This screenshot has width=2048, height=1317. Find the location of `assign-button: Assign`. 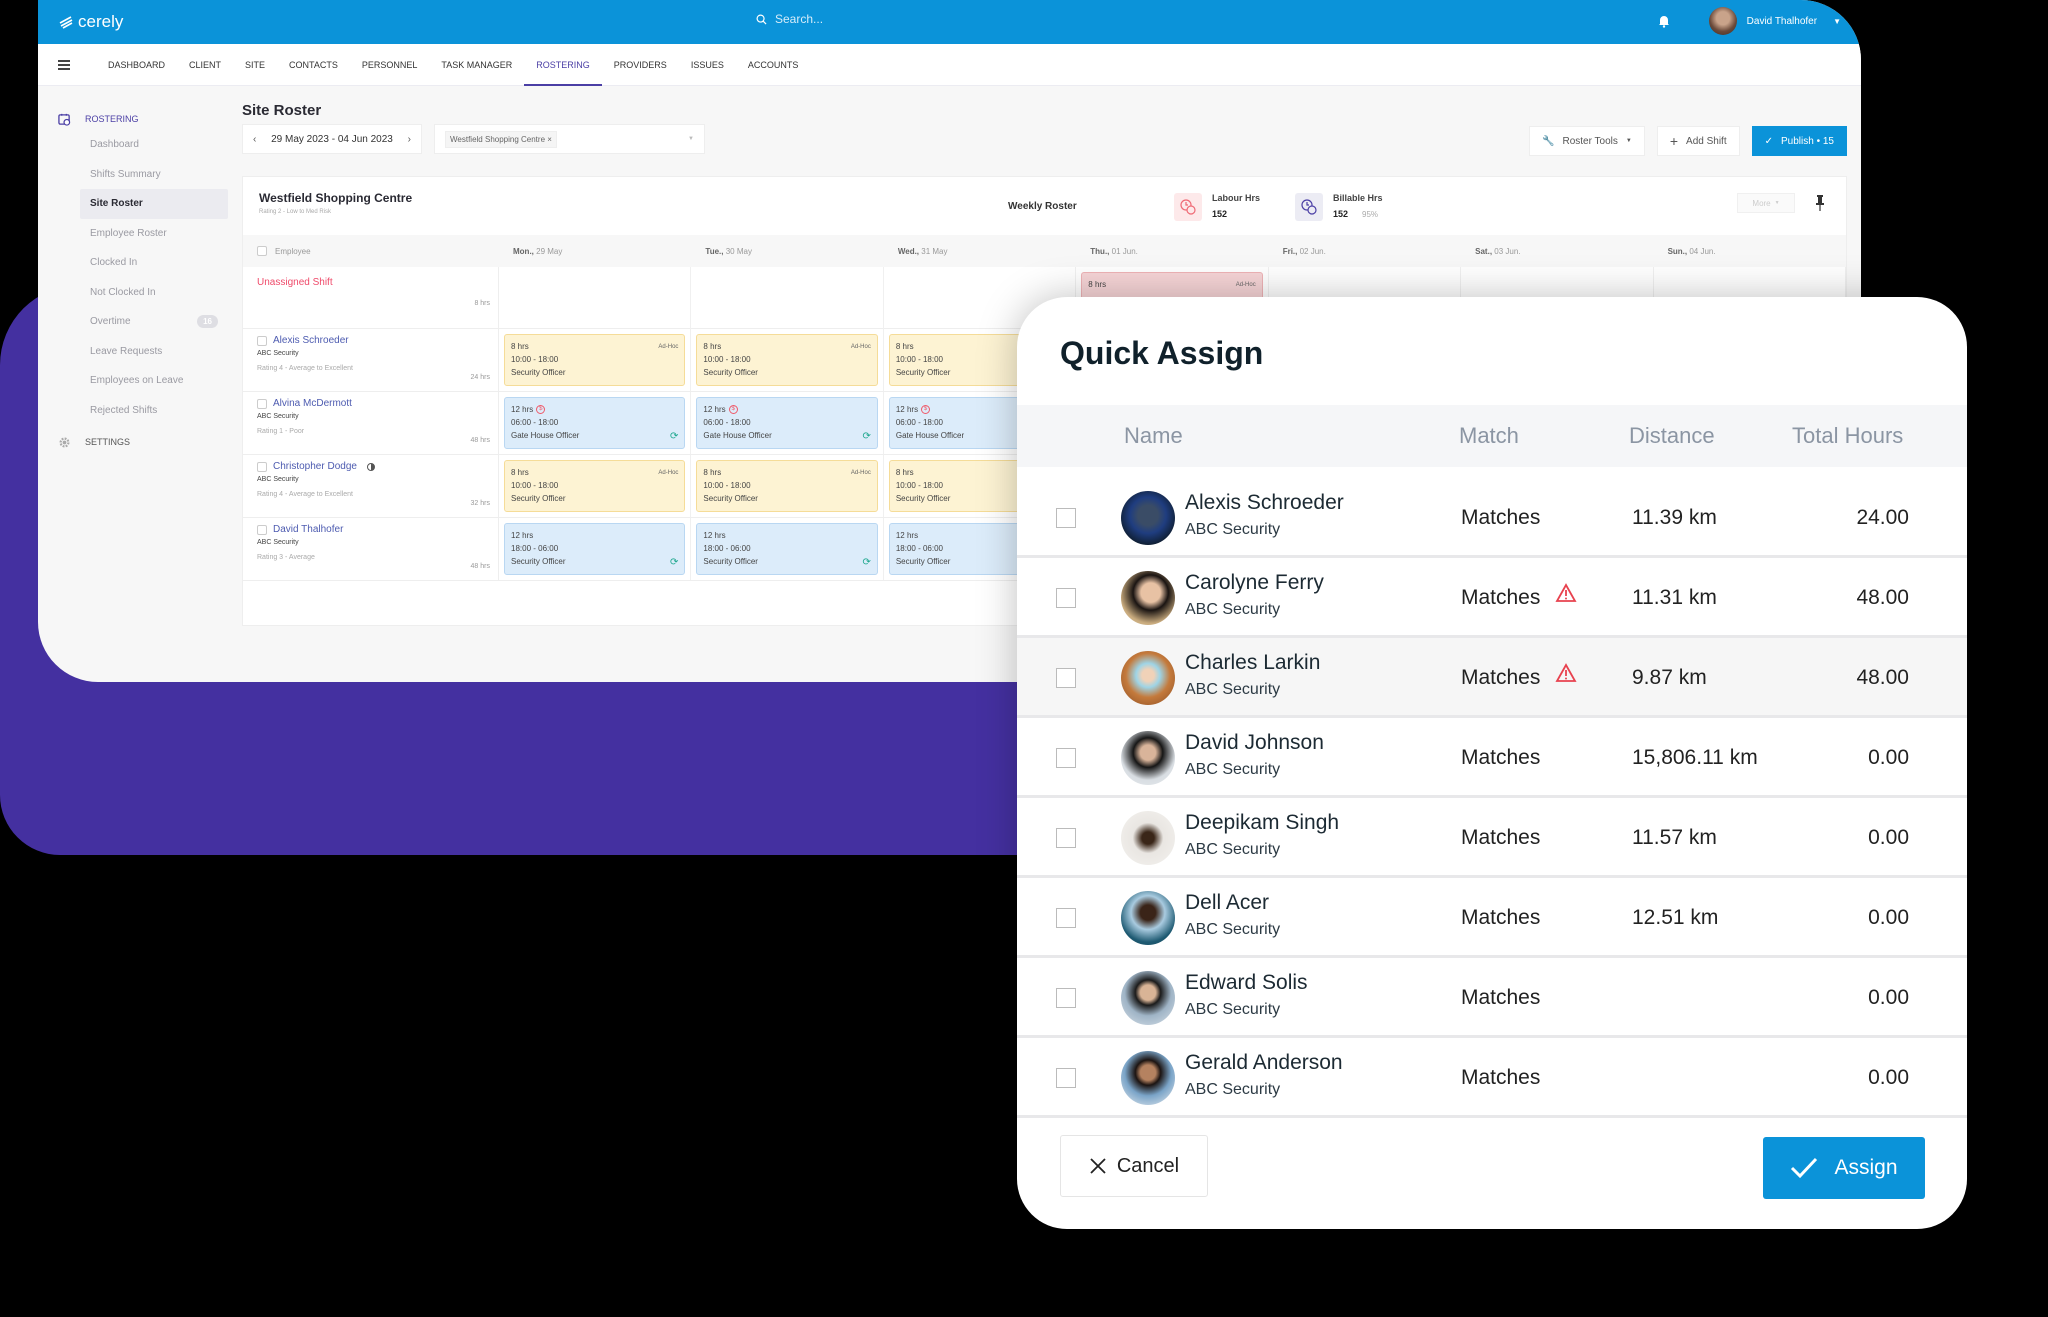

assign-button: Assign is located at coordinates (1844, 1168).